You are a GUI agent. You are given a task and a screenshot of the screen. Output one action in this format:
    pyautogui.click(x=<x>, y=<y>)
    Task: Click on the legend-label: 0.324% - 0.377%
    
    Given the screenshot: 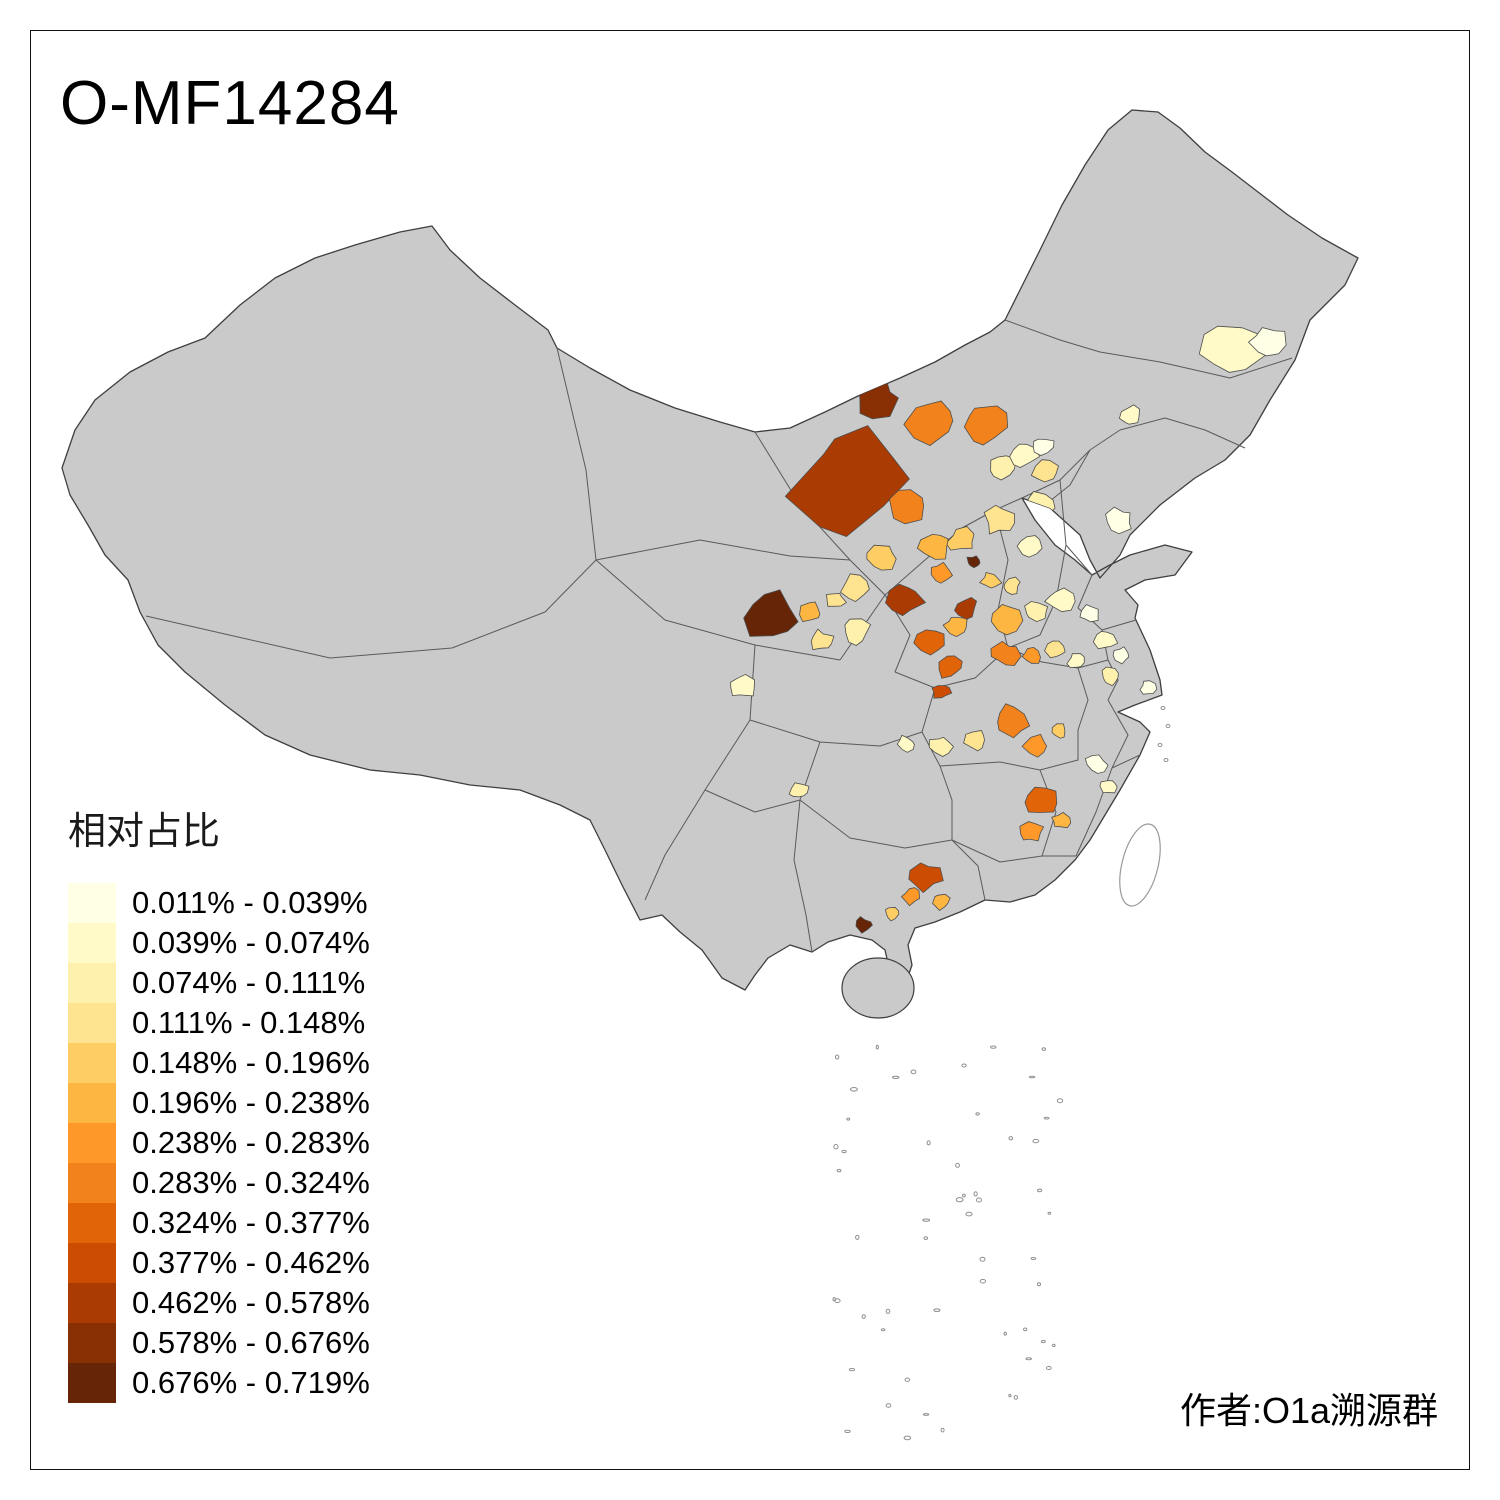 What is the action you would take?
    pyautogui.click(x=251, y=1222)
    